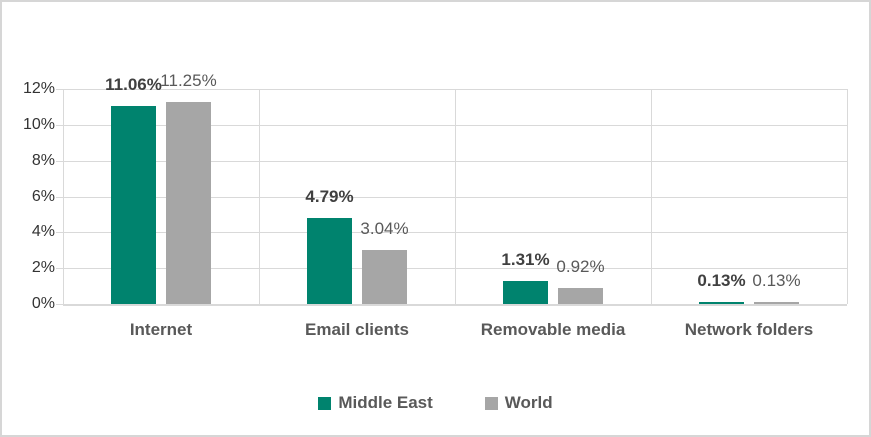 The width and height of the screenshot is (871, 437). Describe the element at coordinates (525, 259) in the screenshot. I see `data-label: 1.31%` at that location.